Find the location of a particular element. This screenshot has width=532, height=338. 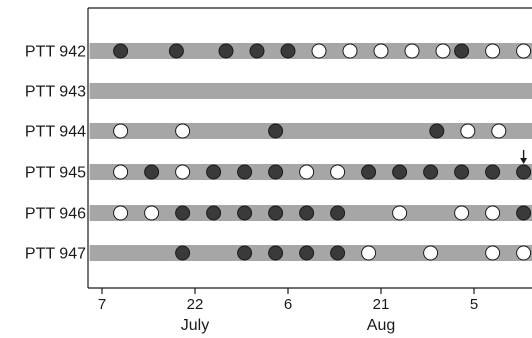

x-tick-label: 7 is located at coordinates (102, 304).